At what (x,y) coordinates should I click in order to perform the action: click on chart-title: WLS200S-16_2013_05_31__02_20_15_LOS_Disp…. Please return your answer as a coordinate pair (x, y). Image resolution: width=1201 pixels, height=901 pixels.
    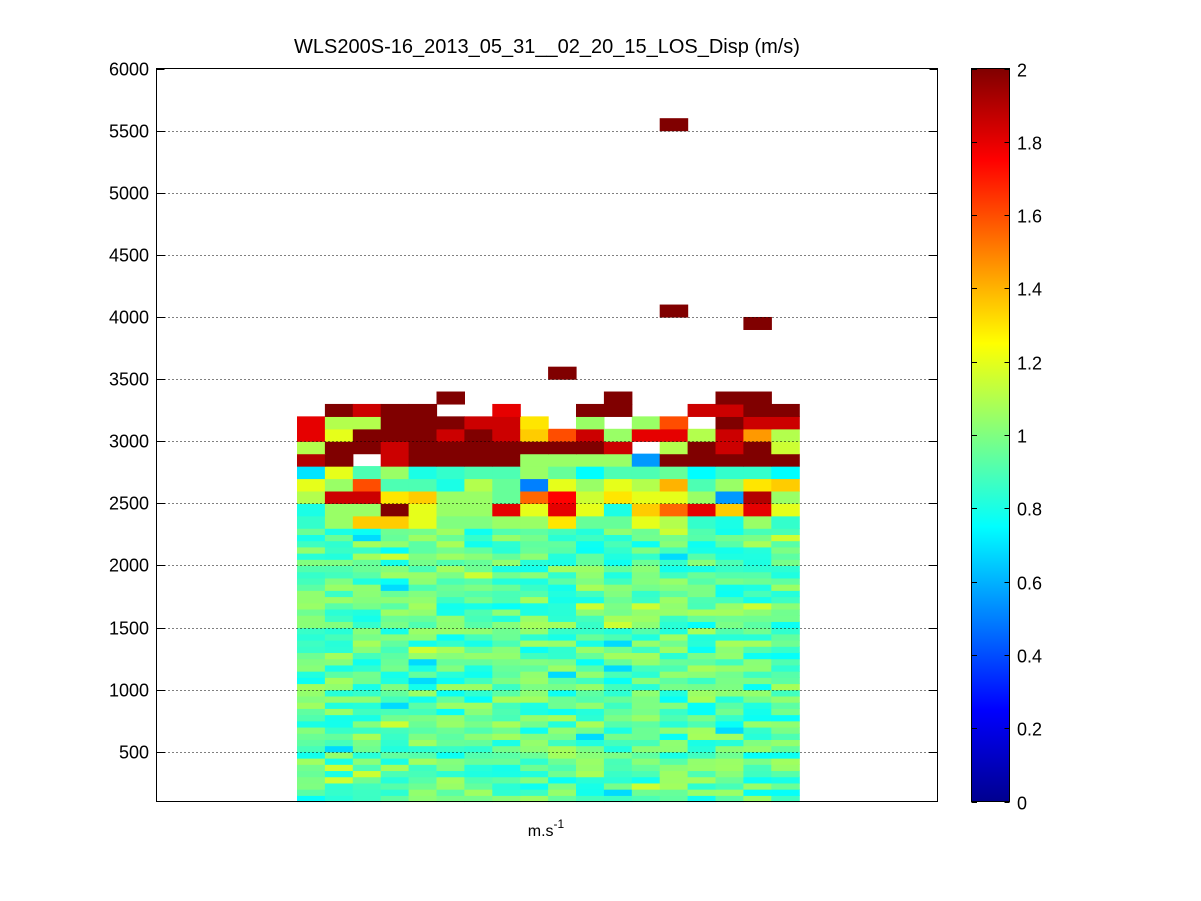
    Looking at the image, I should click on (547, 47).